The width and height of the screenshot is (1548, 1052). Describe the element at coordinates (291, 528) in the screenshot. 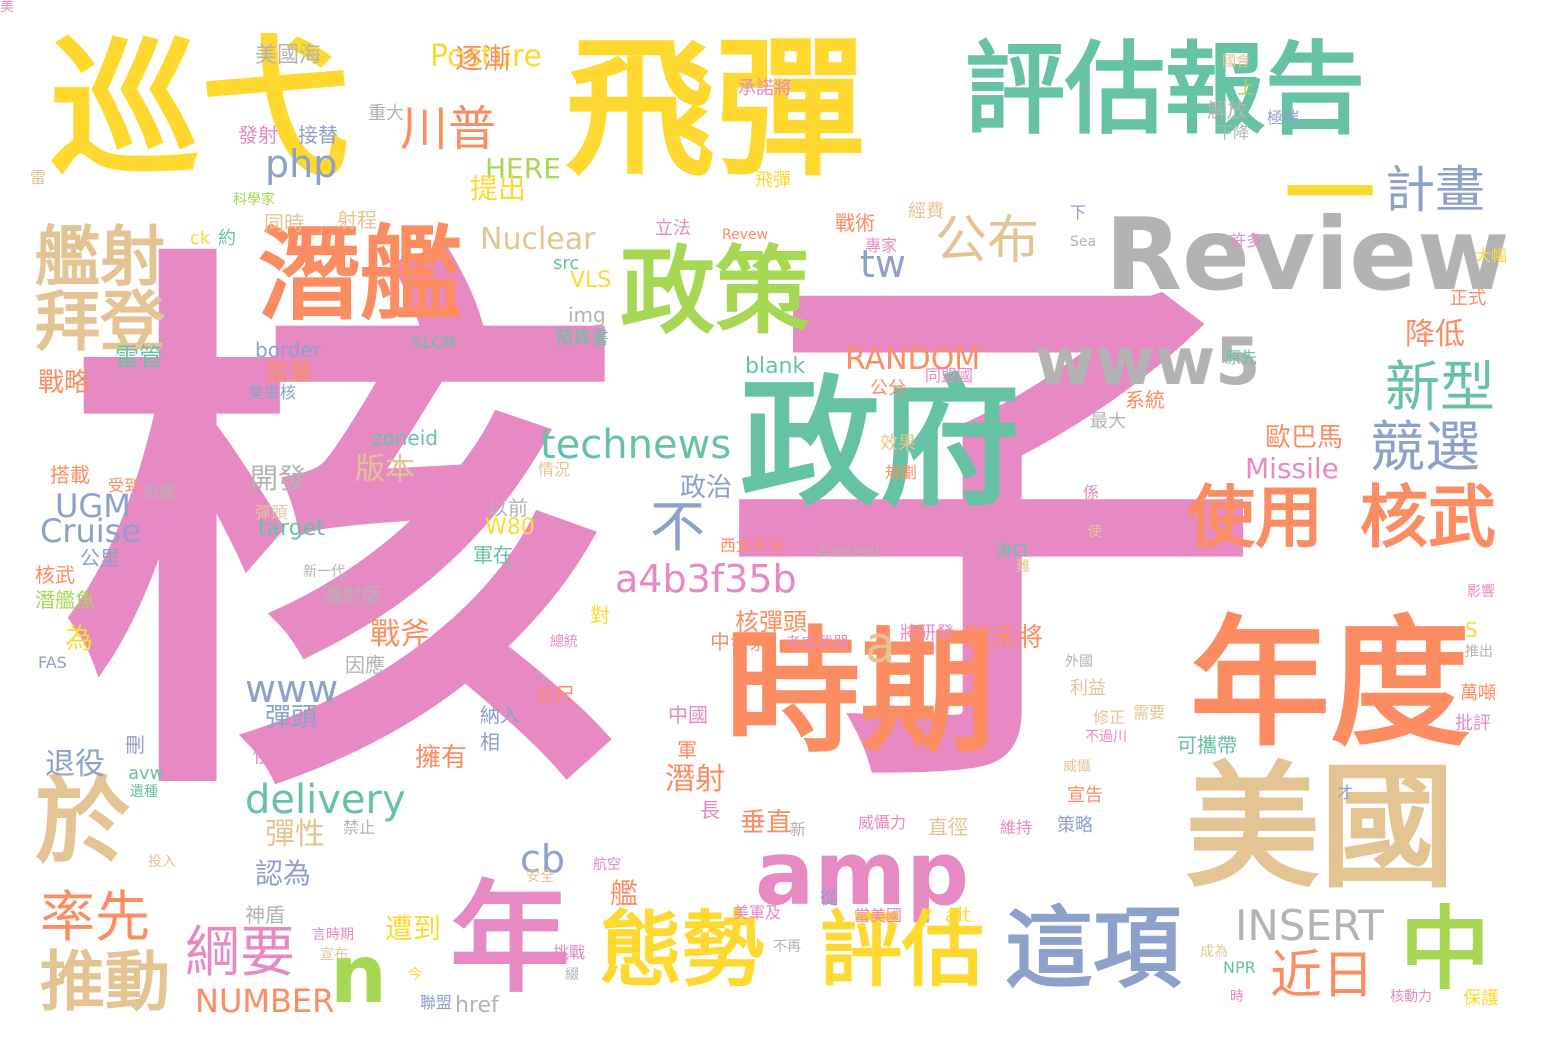

I see `cloud-word: target` at that location.